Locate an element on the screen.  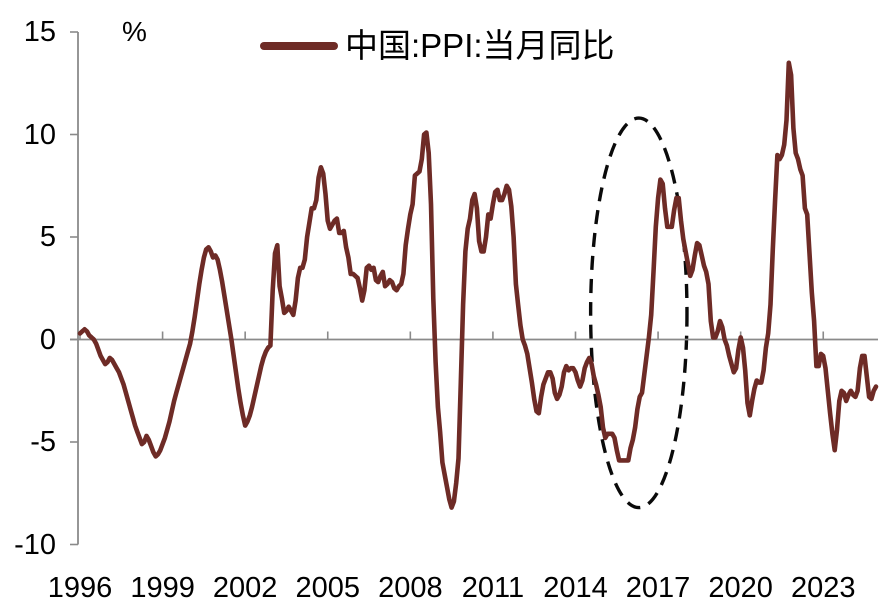
y-axis-label: 10 is located at coordinates (39, 134).